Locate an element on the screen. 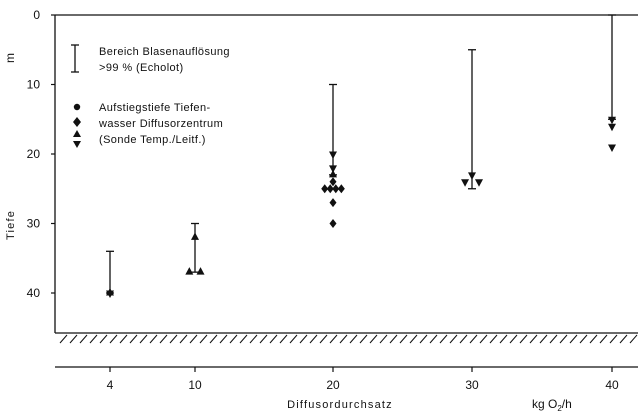 The height and width of the screenshot is (414, 638). x-axis-title: Diffusordurchsatz is located at coordinates (340, 405).